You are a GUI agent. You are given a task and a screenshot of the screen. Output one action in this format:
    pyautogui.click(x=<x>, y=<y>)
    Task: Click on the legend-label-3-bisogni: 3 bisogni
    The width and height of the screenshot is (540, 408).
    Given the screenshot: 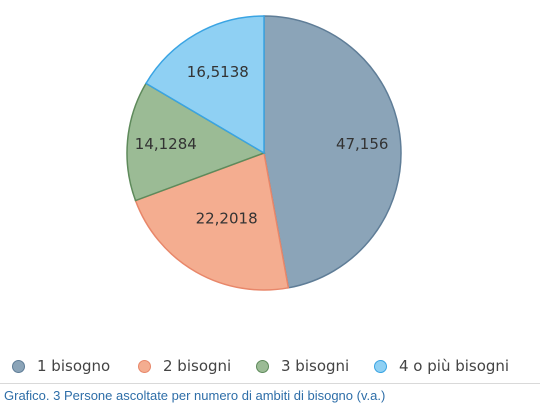 What is the action you would take?
    pyautogui.click(x=315, y=366)
    